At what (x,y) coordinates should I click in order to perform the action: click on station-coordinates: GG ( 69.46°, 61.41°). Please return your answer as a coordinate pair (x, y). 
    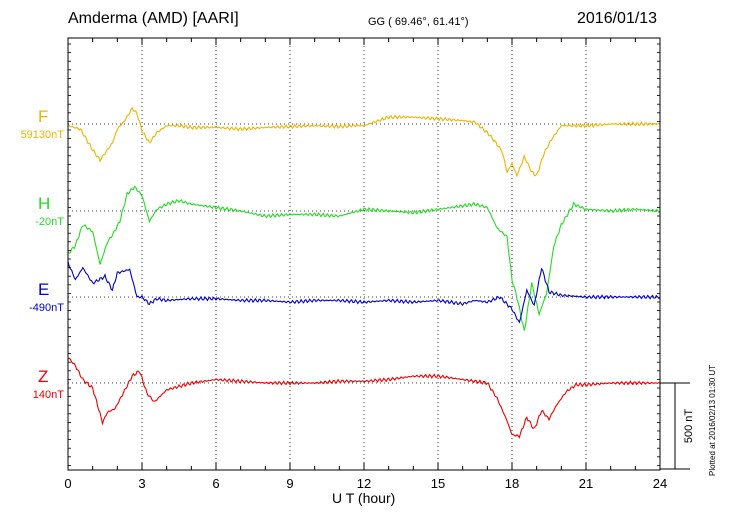
    Looking at the image, I should click on (418, 22).